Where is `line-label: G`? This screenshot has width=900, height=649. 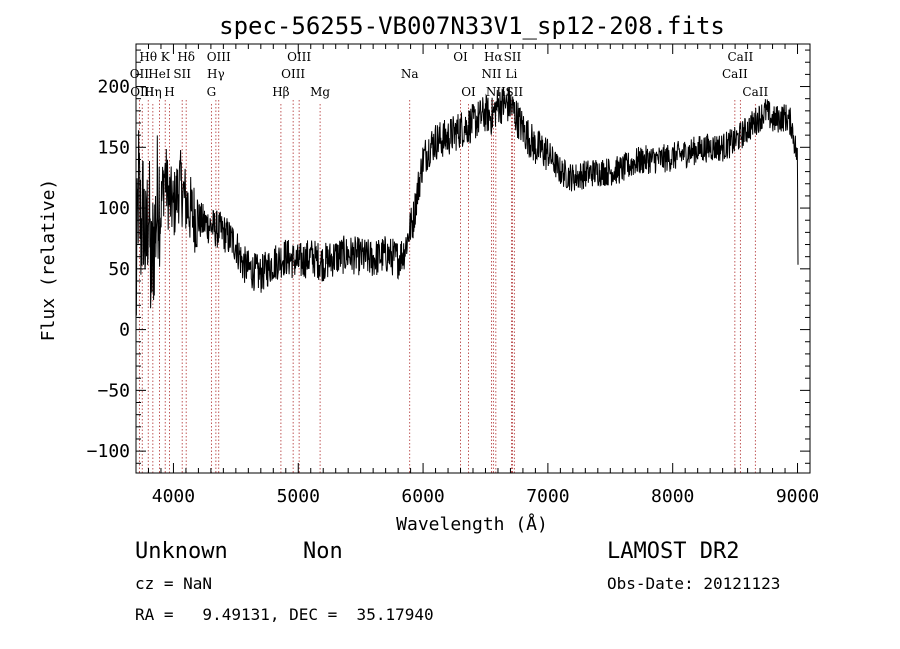
line-label: G is located at coordinates (212, 92).